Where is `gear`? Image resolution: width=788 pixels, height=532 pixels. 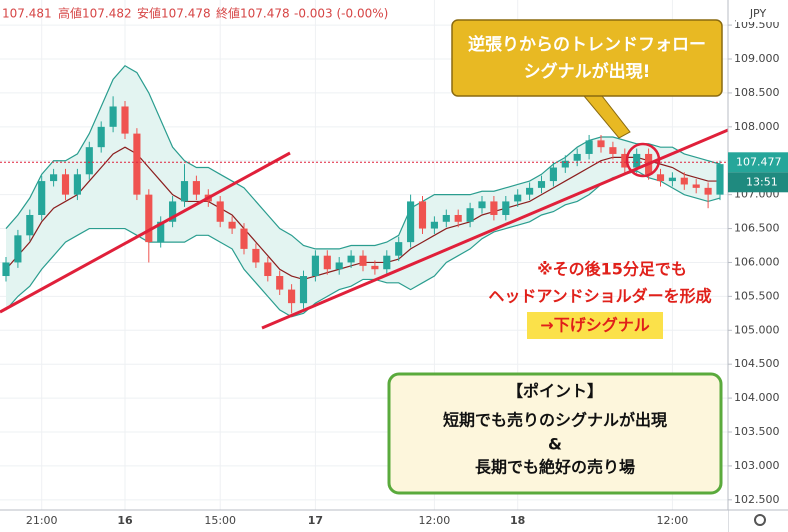 gear is located at coordinates (760, 520).